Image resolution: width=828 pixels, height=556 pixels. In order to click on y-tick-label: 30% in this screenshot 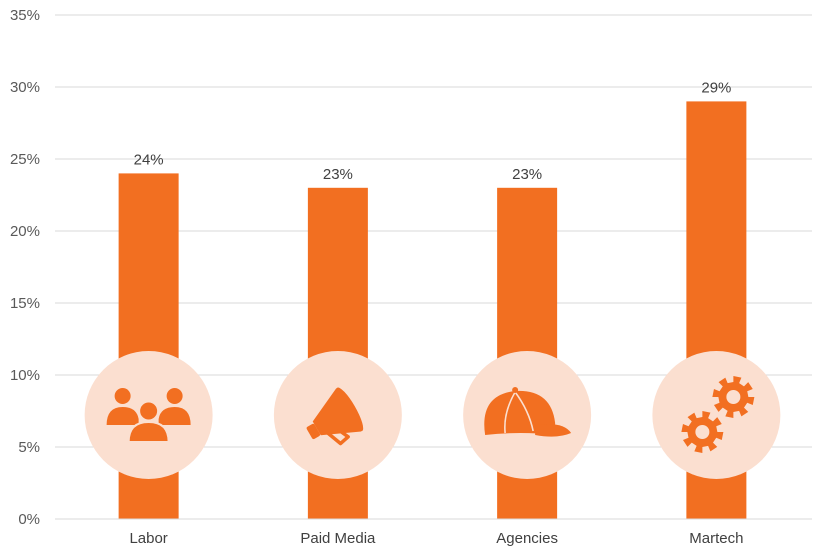, I will do `click(25, 87)`.